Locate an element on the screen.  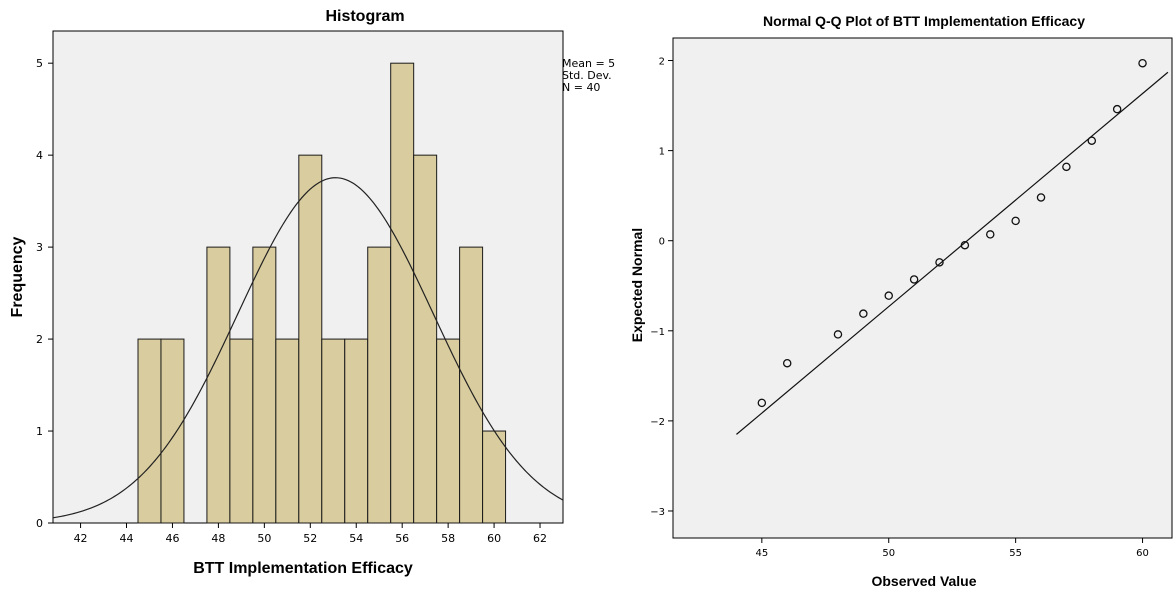
histogram-y-ticks: 0 1 2 3 4 5 is located at coordinates (44, 293).